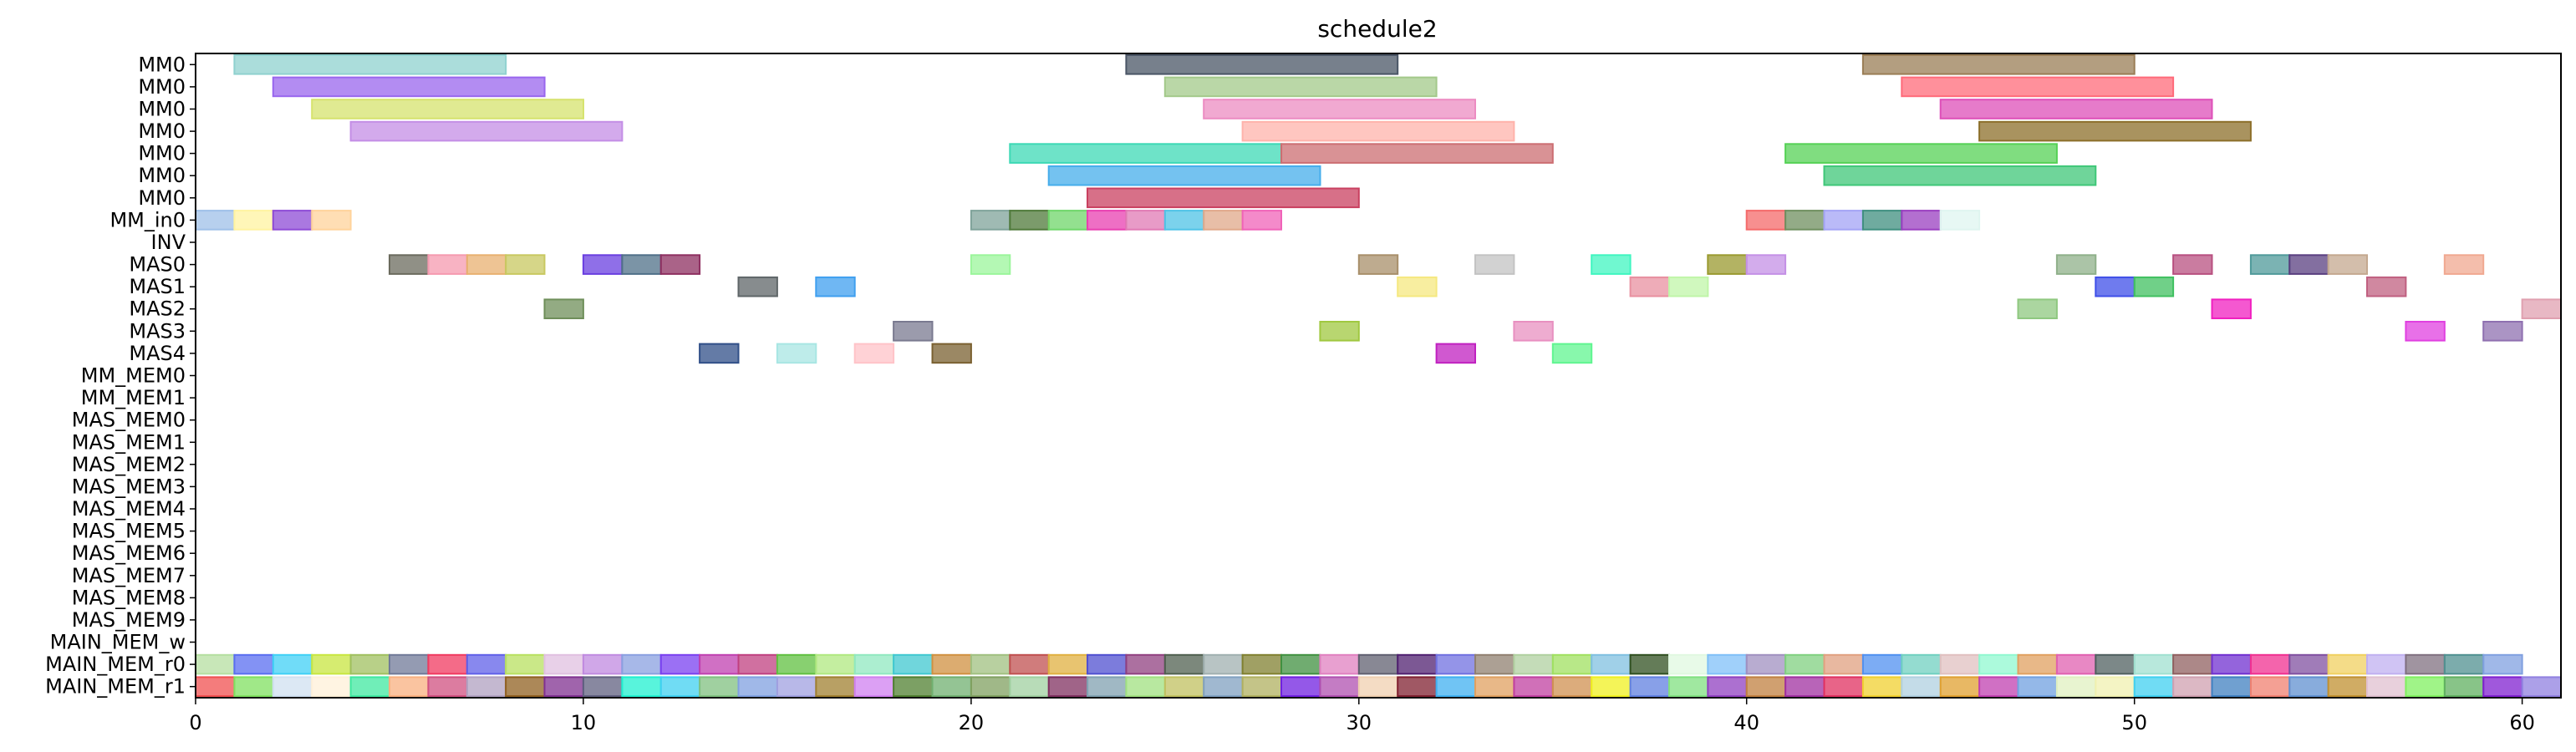  I want to click on y-tick-label: MAIN_MEM_r1, so click(115, 687).